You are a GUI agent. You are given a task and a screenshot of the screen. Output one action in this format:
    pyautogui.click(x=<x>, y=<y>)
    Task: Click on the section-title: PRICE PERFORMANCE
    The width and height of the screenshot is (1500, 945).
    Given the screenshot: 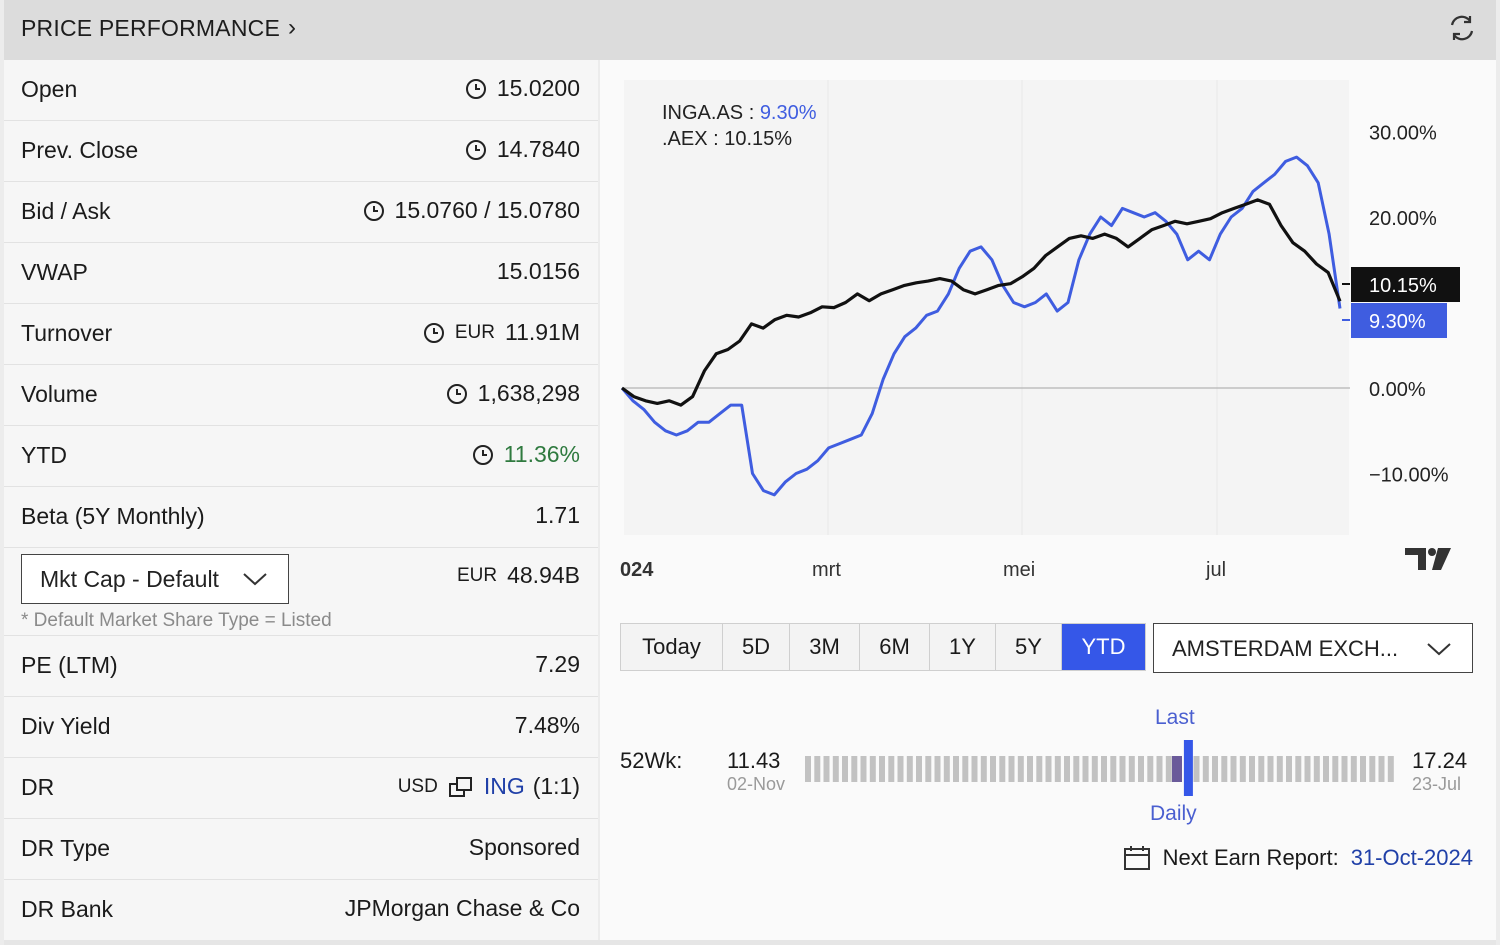 What is the action you would take?
    pyautogui.click(x=150, y=28)
    